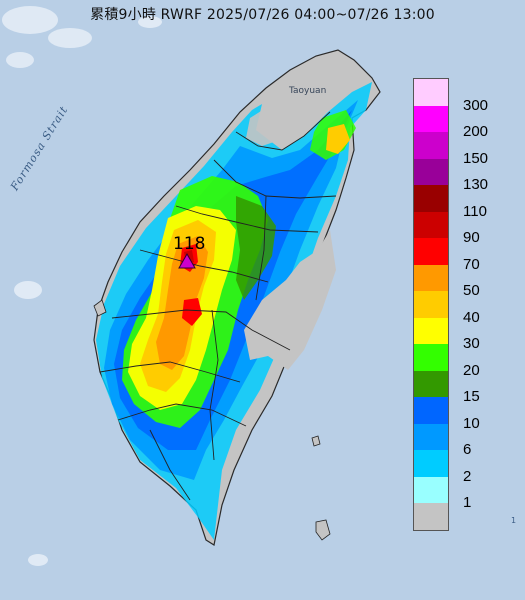  Describe the element at coordinates (290, 300) in the screenshot. I see `dry-zone-east` at that location.